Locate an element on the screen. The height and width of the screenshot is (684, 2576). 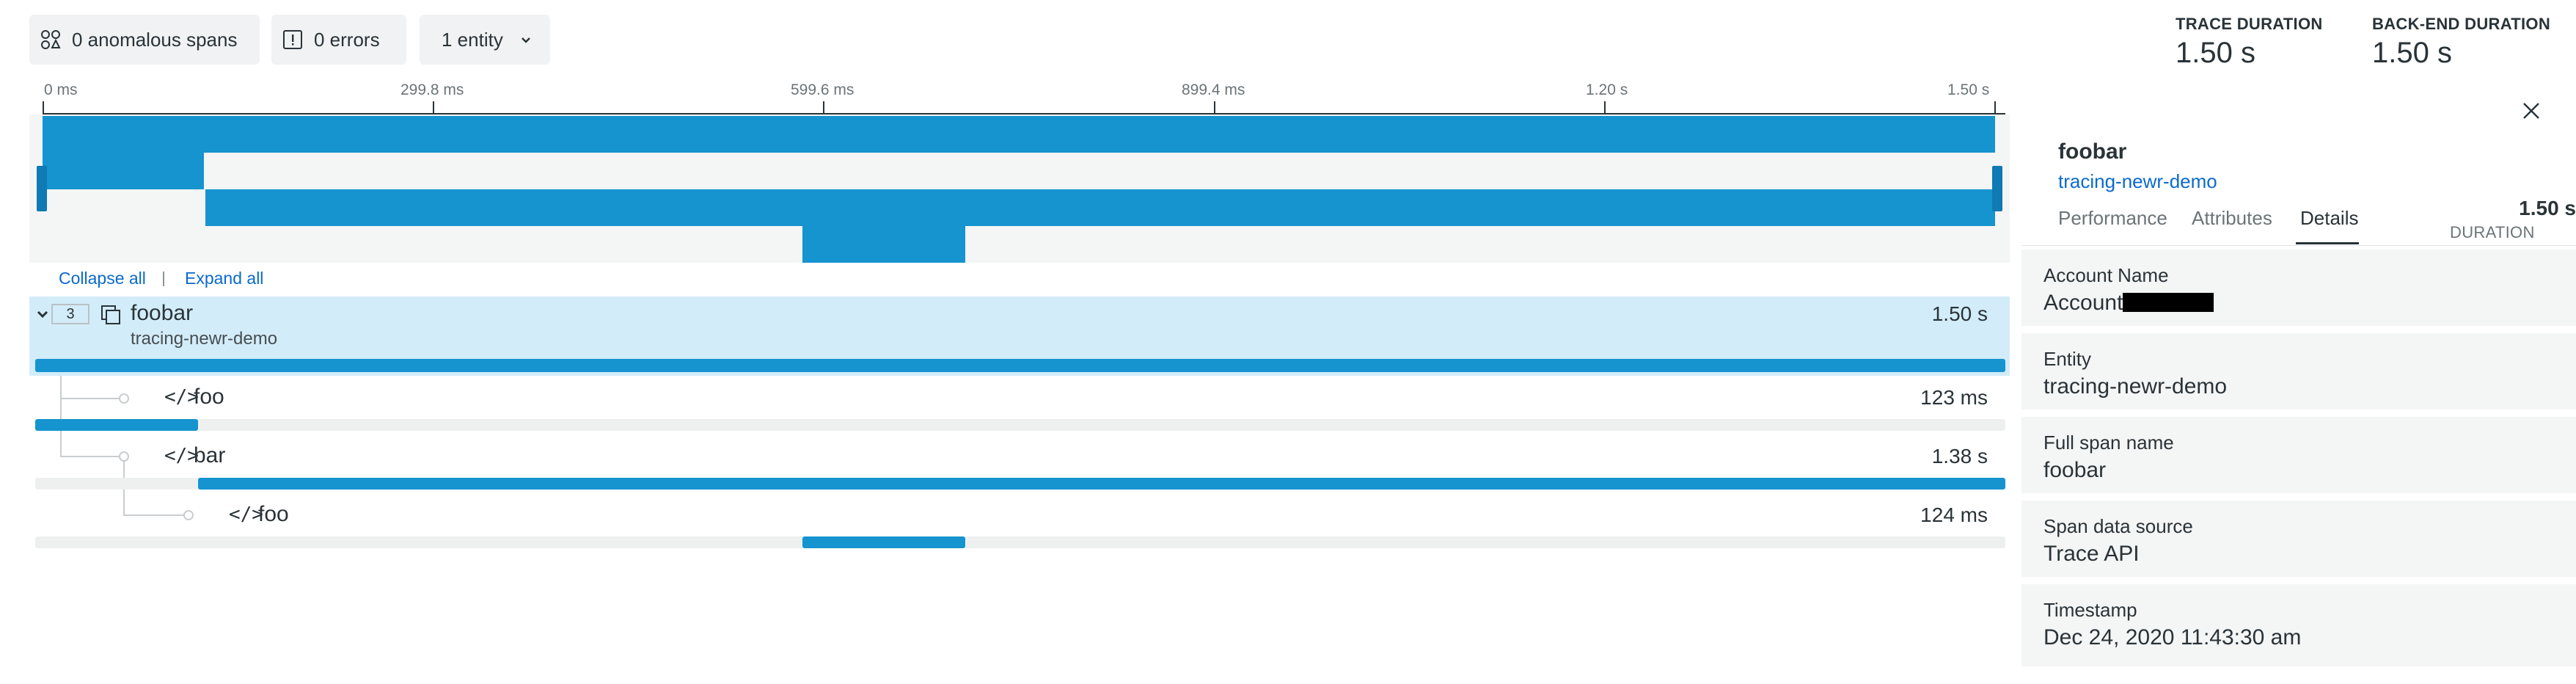
backend-duration-value: 1.50 s is located at coordinates (2412, 53).